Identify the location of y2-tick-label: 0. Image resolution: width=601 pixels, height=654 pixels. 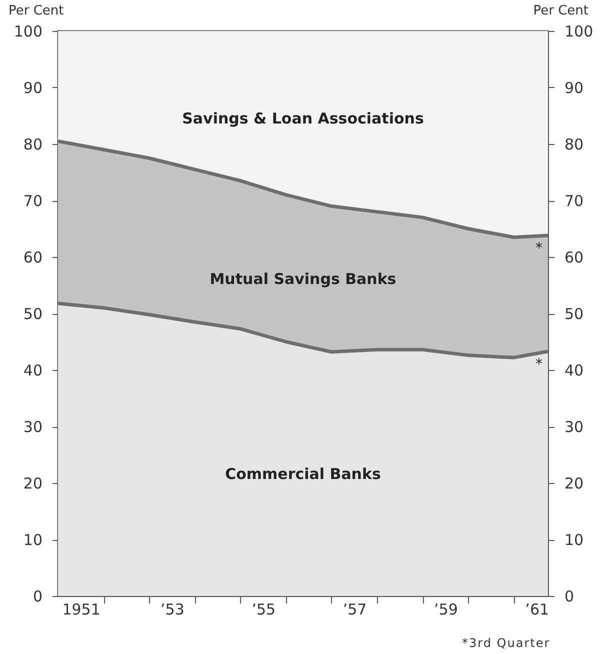
(569, 597).